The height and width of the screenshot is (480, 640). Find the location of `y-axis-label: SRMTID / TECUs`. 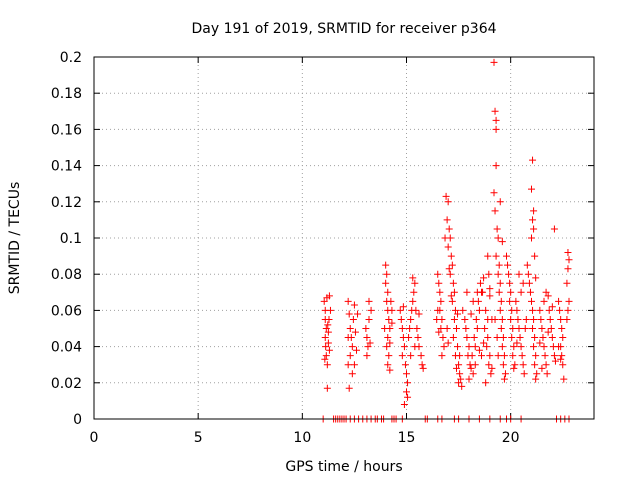

y-axis-label: SRMTID / TECUs is located at coordinates (15, 238).